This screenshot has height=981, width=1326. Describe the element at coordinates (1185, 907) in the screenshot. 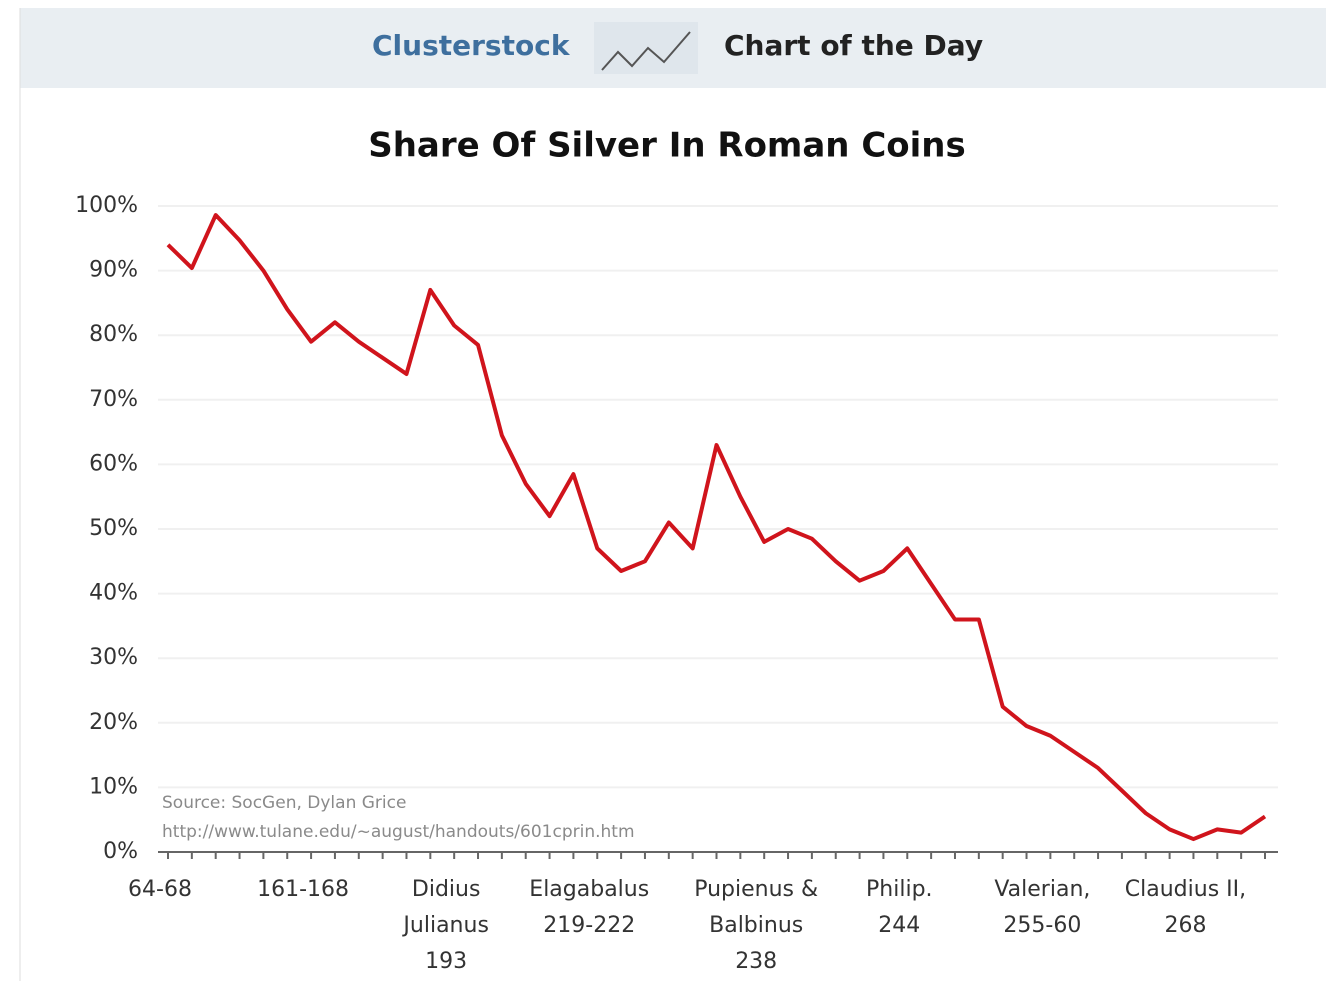

I see `x-tick-label: Claudius II, 268` at that location.